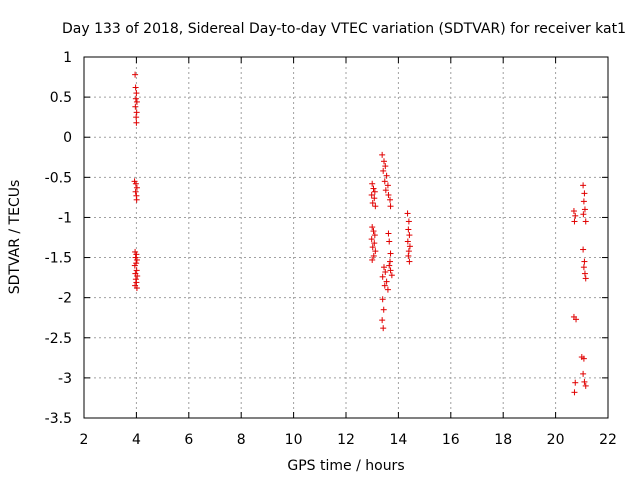 The image size is (640, 480). Describe the element at coordinates (188, 440) in the screenshot. I see `x-tick-label: 6` at that location.